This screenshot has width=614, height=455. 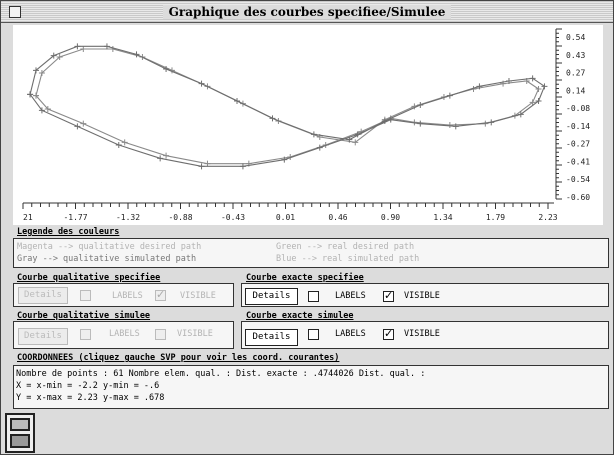 What do you see at coordinates (160, 334) in the screenshot?
I see `qual-sim-visible-checkbox` at bounding box center [160, 334].